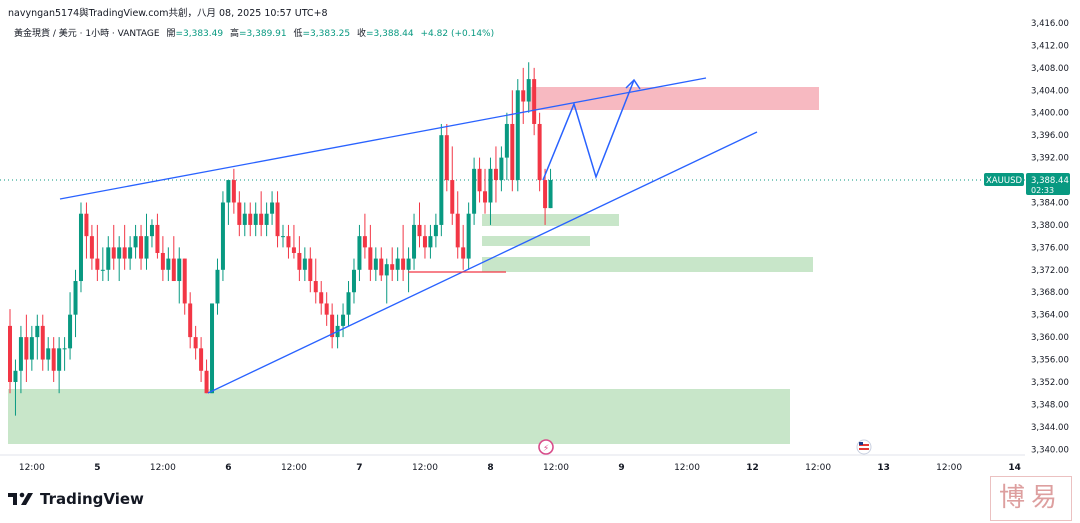 This screenshot has width=1080, height=523. What do you see at coordinates (1050, 46) in the screenshot?
I see `price-tick-label: 3,412.00` at bounding box center [1050, 46].